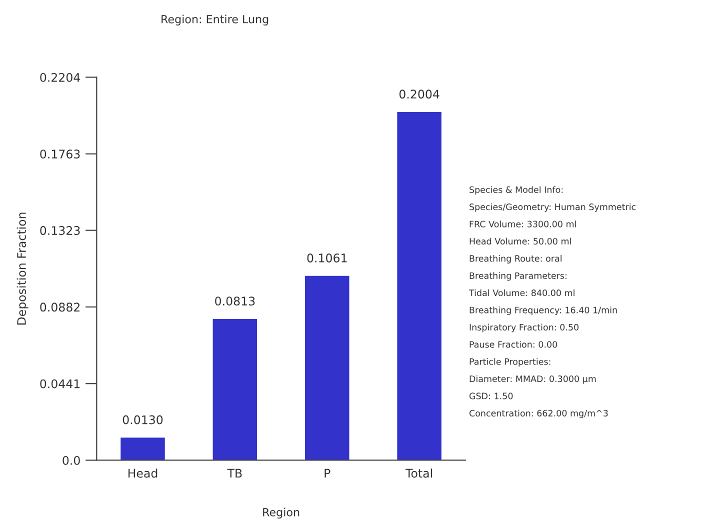 The height and width of the screenshot is (529, 716). What do you see at coordinates (543, 311) in the screenshot?
I see `text: Breathing Frequency: 16.40 1/min` at bounding box center [543, 311].